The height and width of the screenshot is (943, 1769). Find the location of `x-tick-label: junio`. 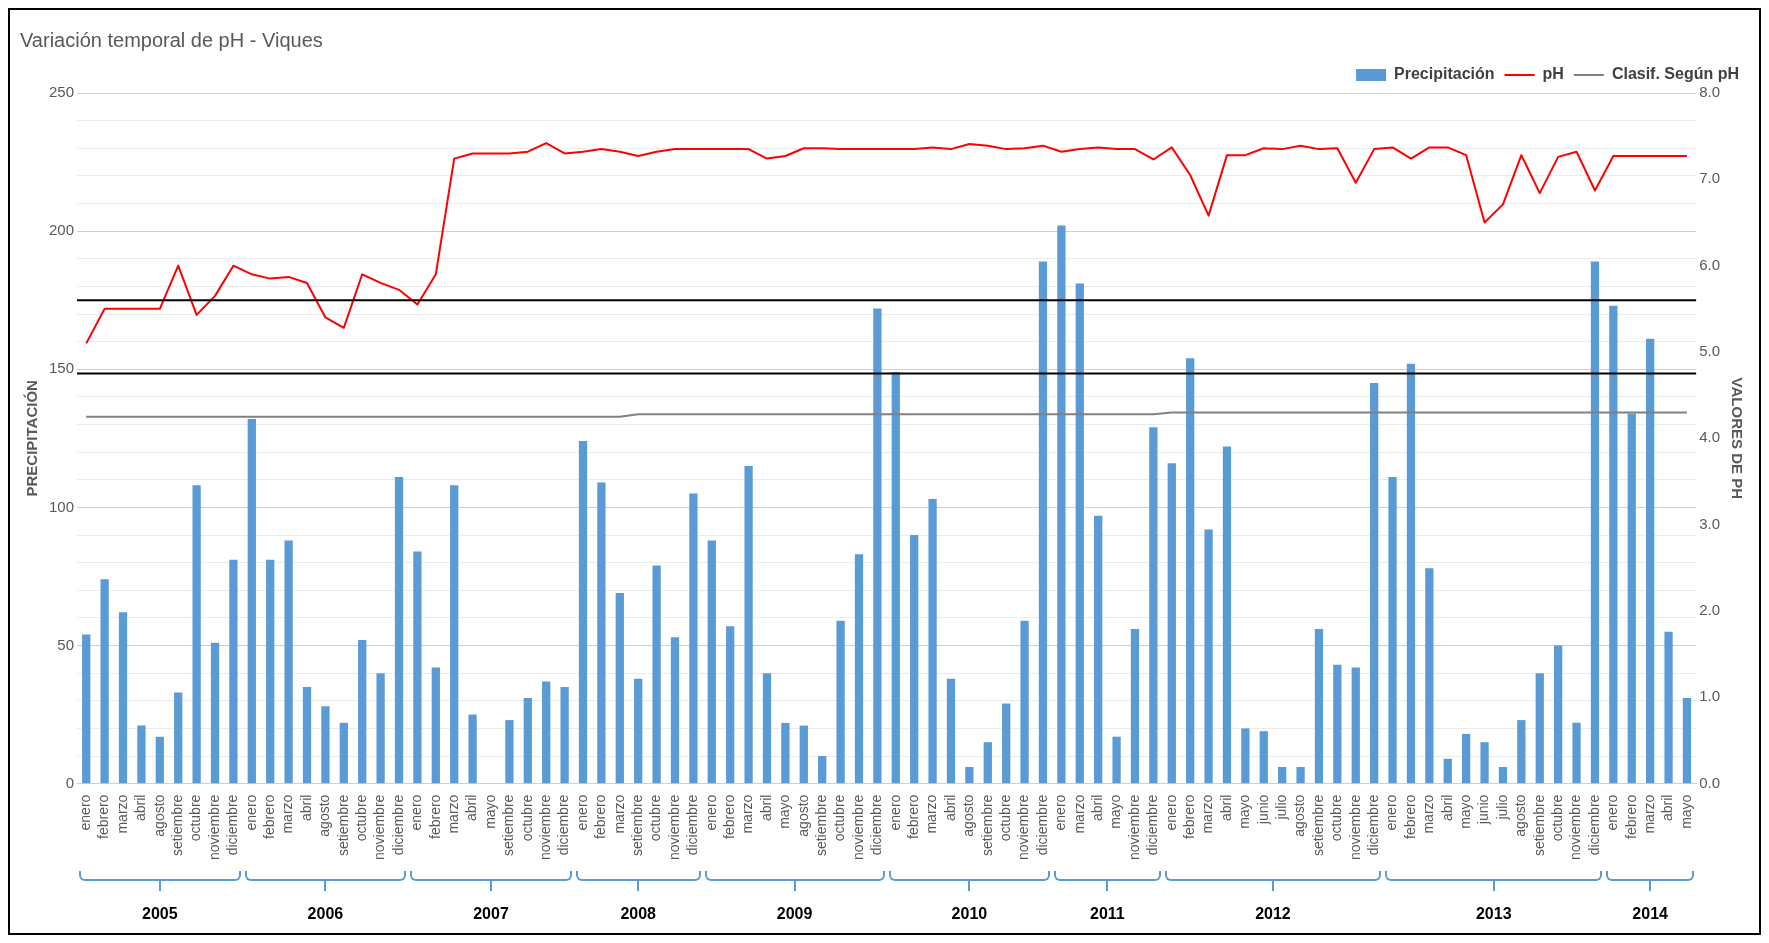

x-tick-label: junio is located at coordinates (1483, 810).